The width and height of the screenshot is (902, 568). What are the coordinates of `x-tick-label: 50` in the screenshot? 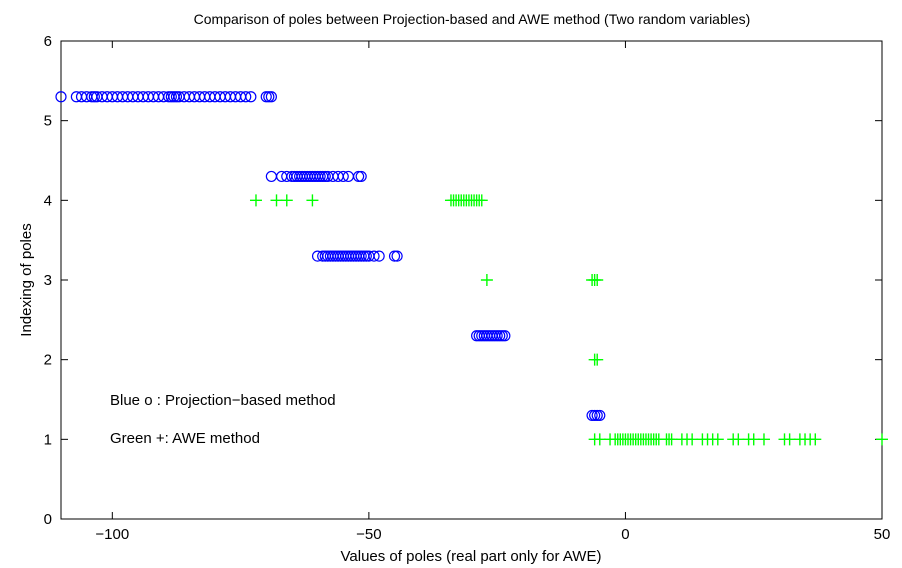 It's located at (882, 534).